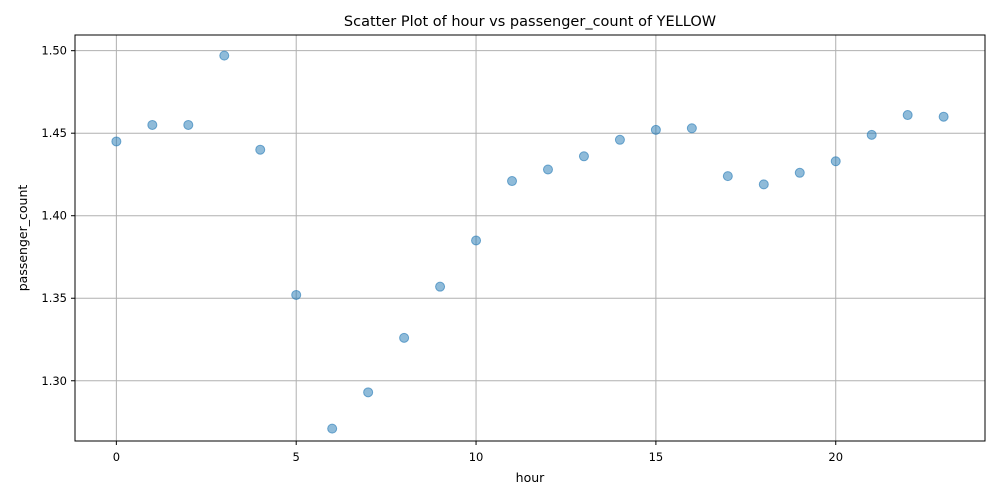 The height and width of the screenshot is (500, 1000). I want to click on y-axis-ticks: 1.30 1.35 1.40 1.45 1.50, so click(58, 216).